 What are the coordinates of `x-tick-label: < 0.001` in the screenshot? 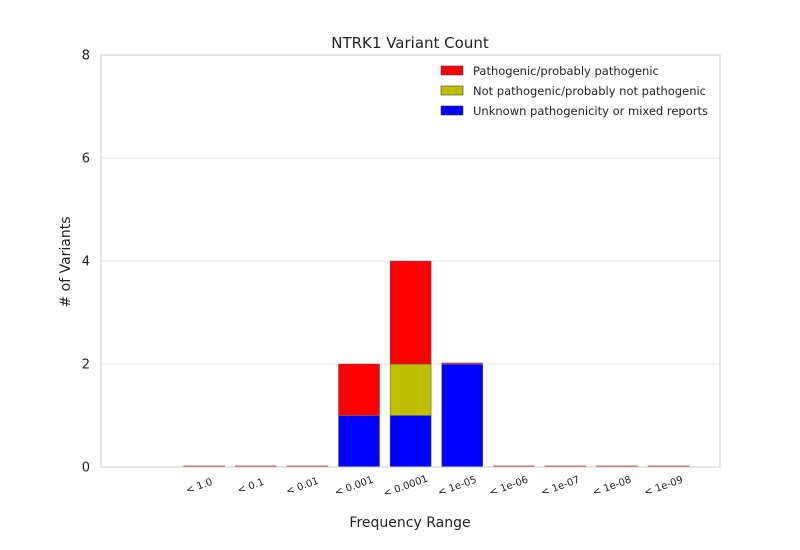 It's located at (354, 487).